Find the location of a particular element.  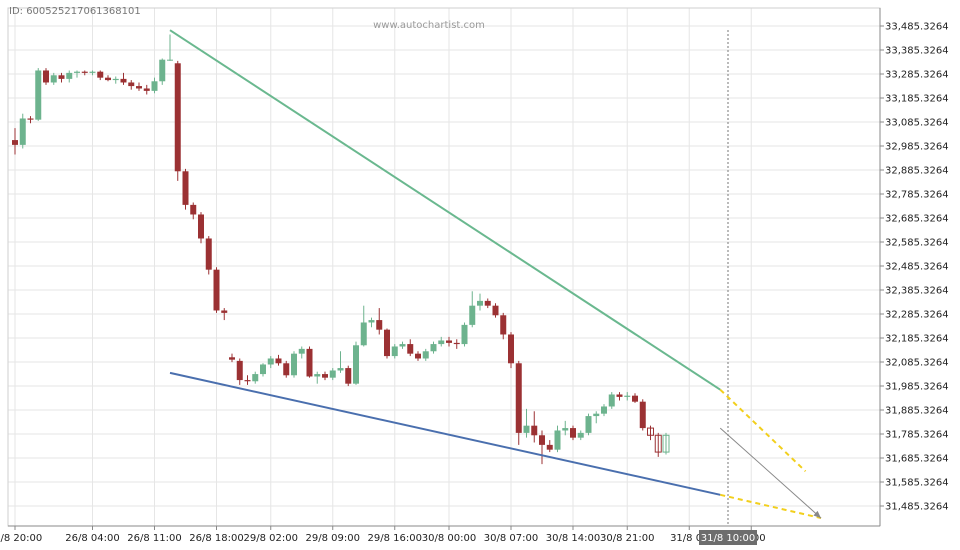

x-tick-label: 29/8 16:00 is located at coordinates (395, 538).